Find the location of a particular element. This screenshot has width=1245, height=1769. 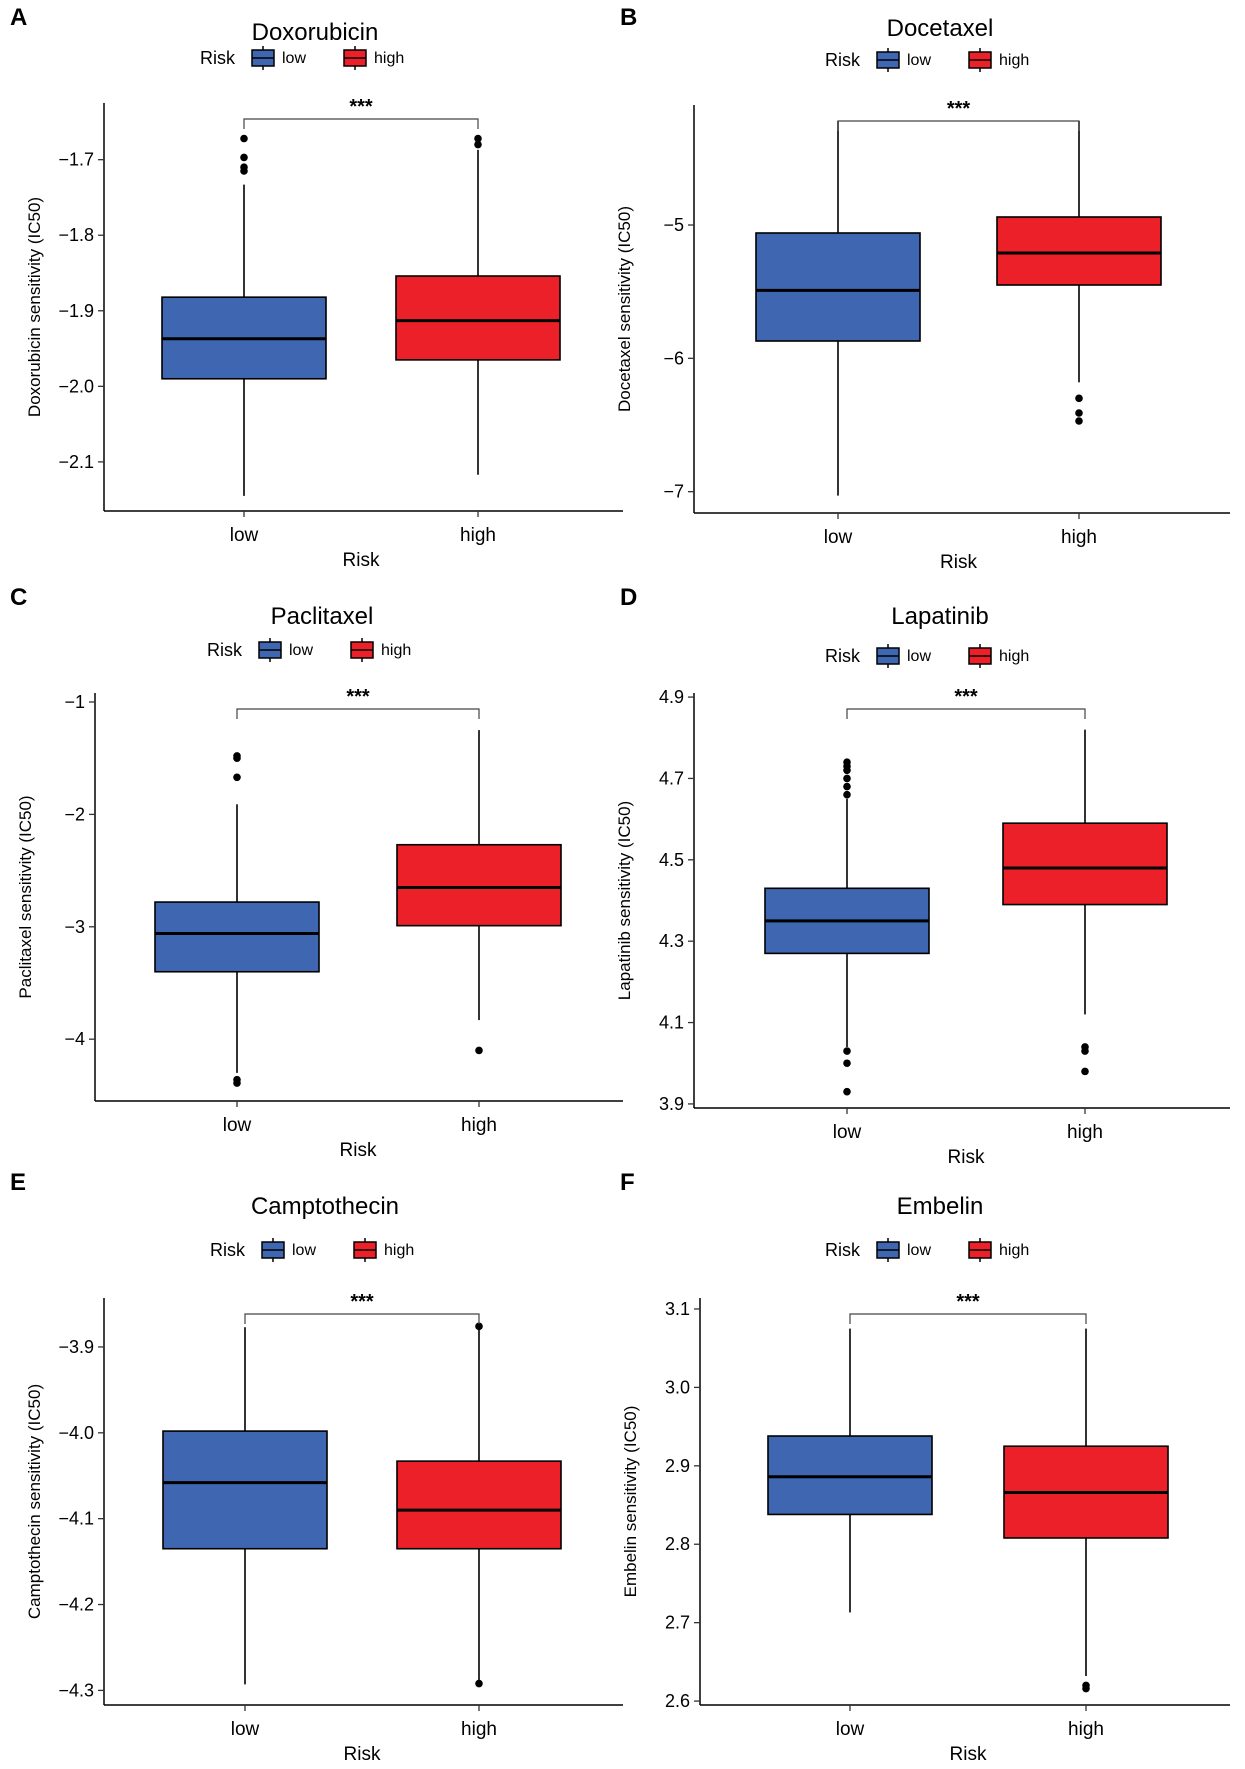

y-tick-label: −4.1 is located at coordinates (76, 1519).